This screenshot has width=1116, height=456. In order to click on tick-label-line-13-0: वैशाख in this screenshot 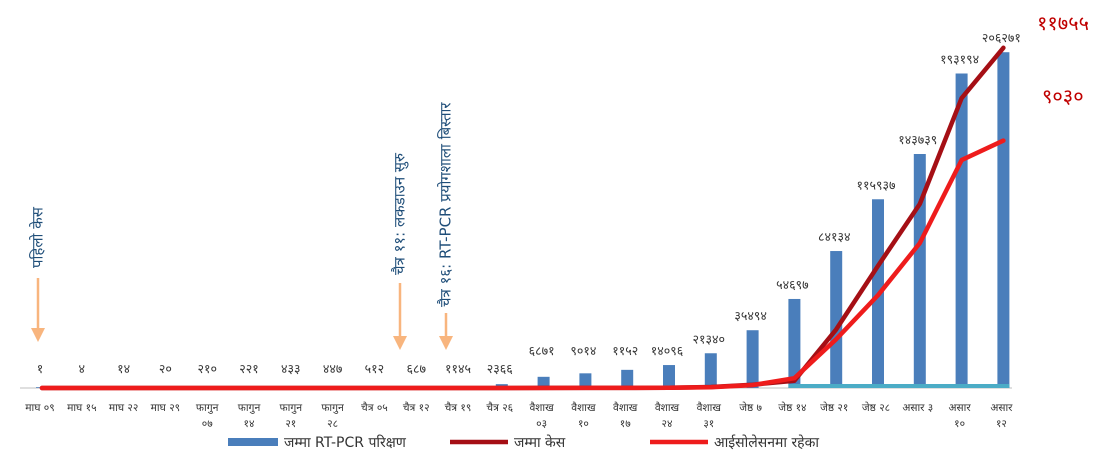, I will do `click(583, 407)`.